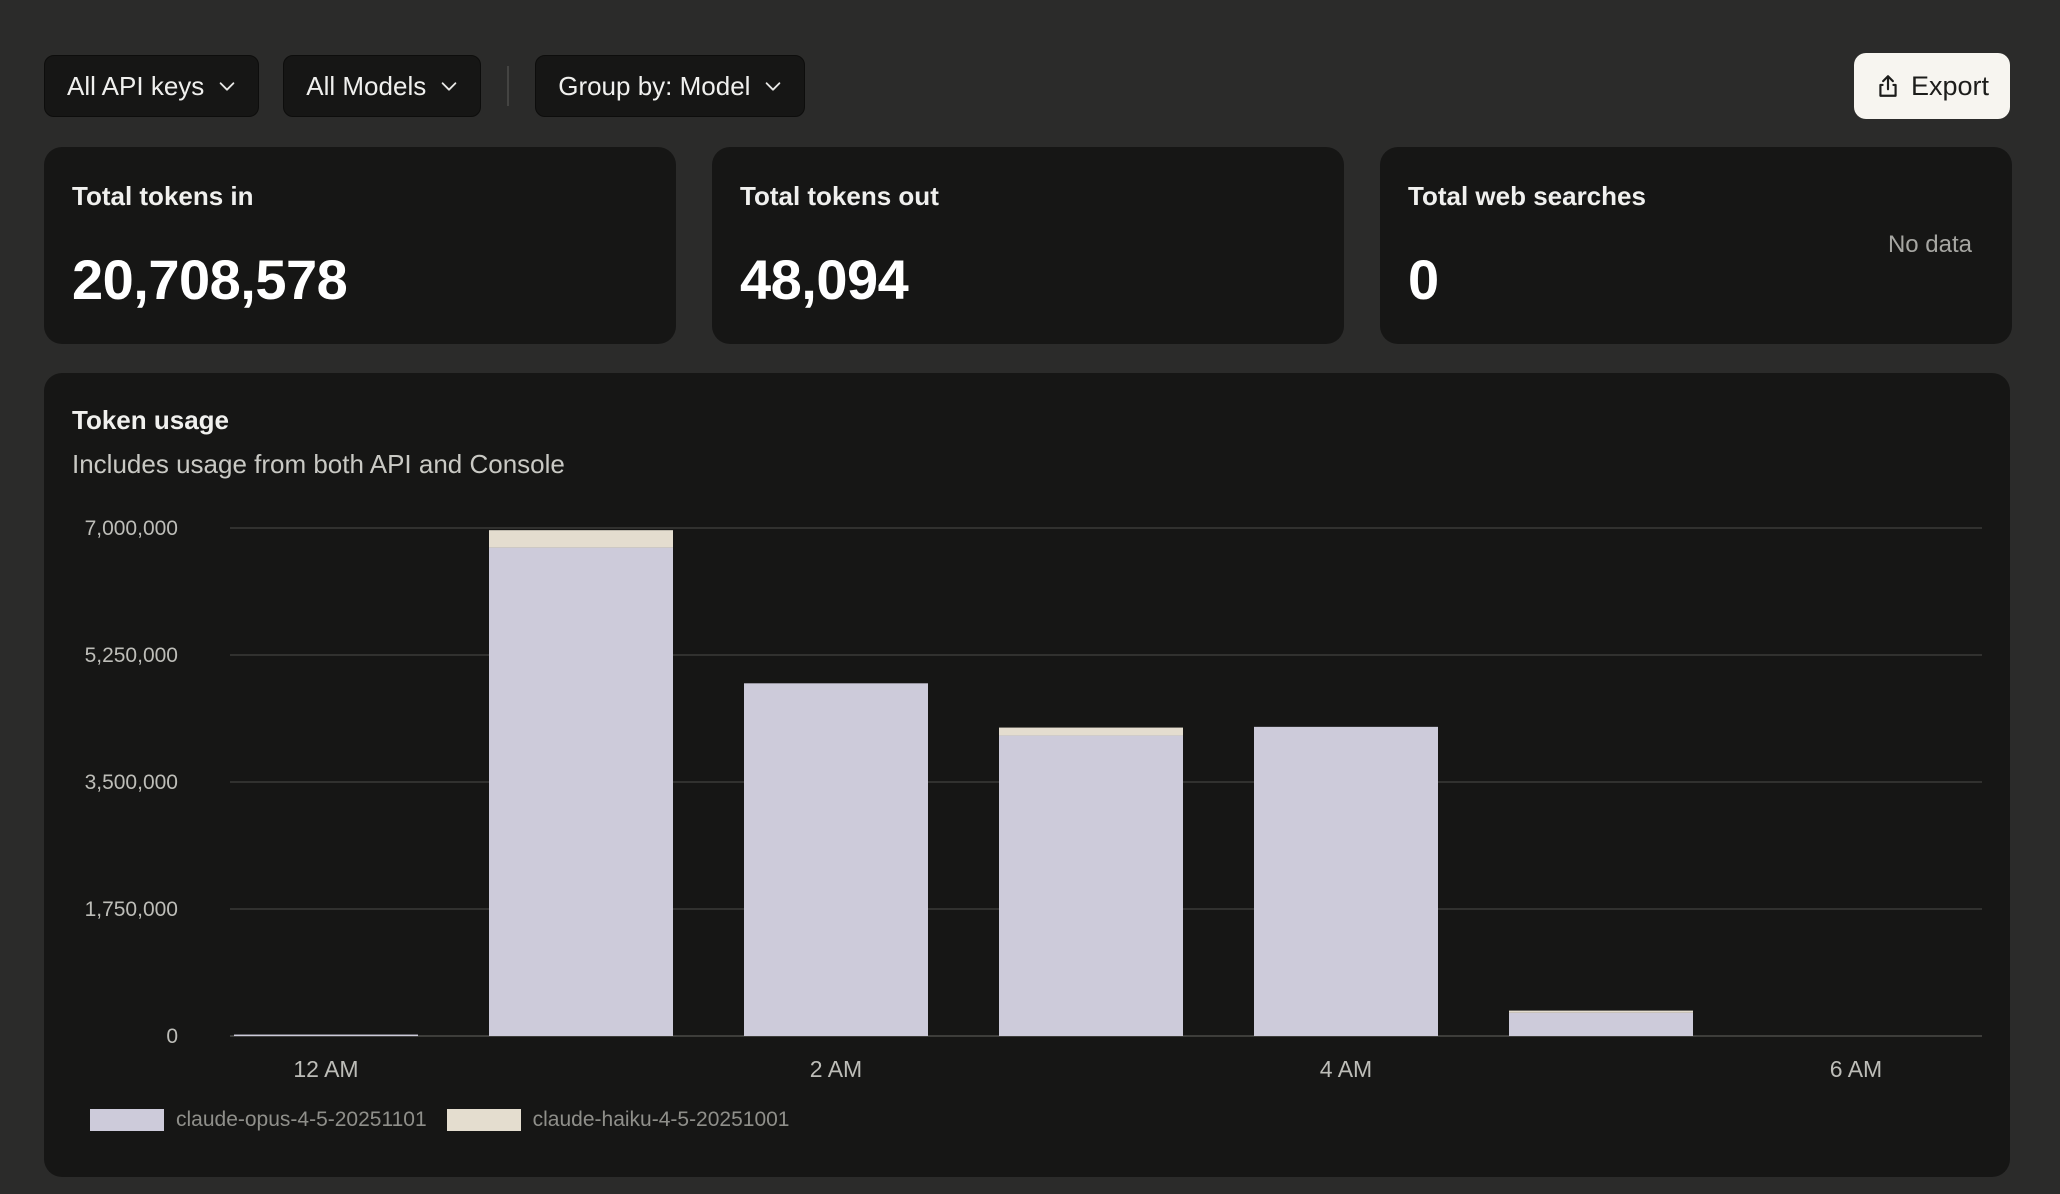  Describe the element at coordinates (366, 85) in the screenshot. I see `models-dropdown-label: All Models` at that location.